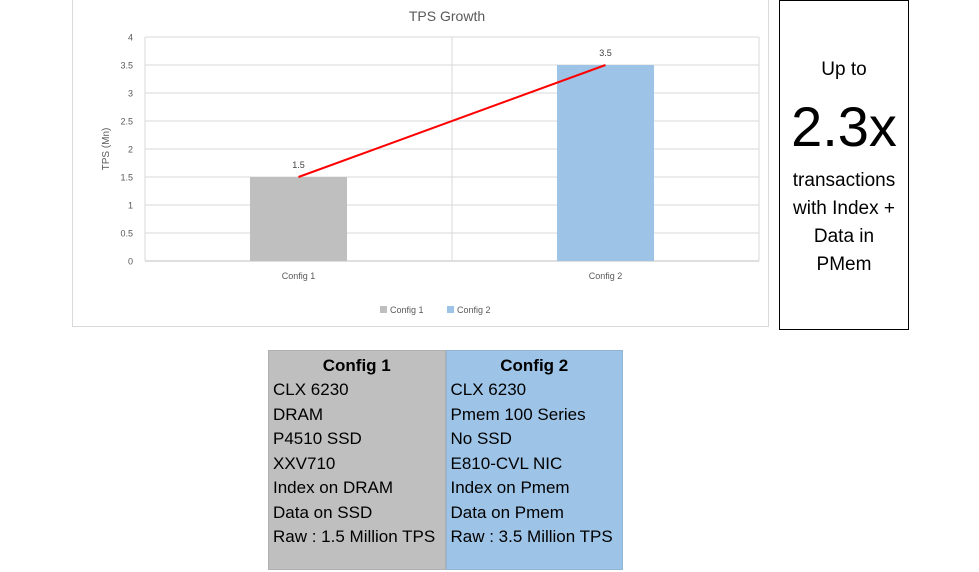 The width and height of the screenshot is (979, 572). Describe the element at coordinates (304, 463) in the screenshot. I see `config-1-row: XXV710` at that location.